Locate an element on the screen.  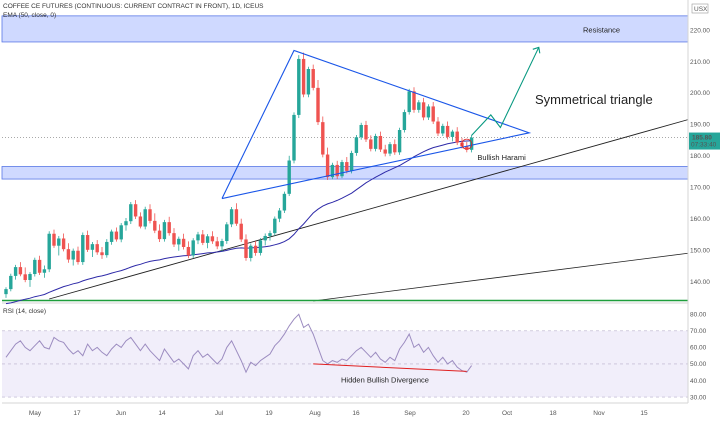
rsi-tick-label: 70.00 is located at coordinates (698, 331).